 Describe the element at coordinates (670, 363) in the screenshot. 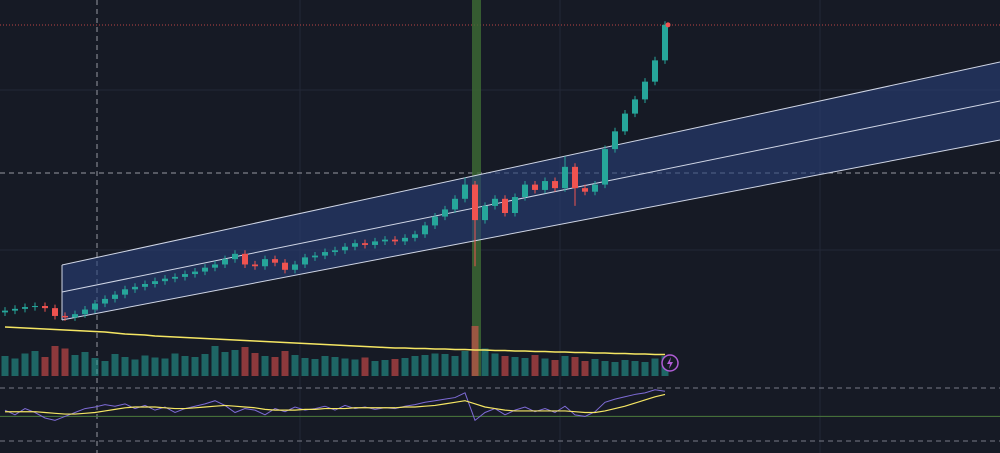

I see `alert-bolt` at that location.